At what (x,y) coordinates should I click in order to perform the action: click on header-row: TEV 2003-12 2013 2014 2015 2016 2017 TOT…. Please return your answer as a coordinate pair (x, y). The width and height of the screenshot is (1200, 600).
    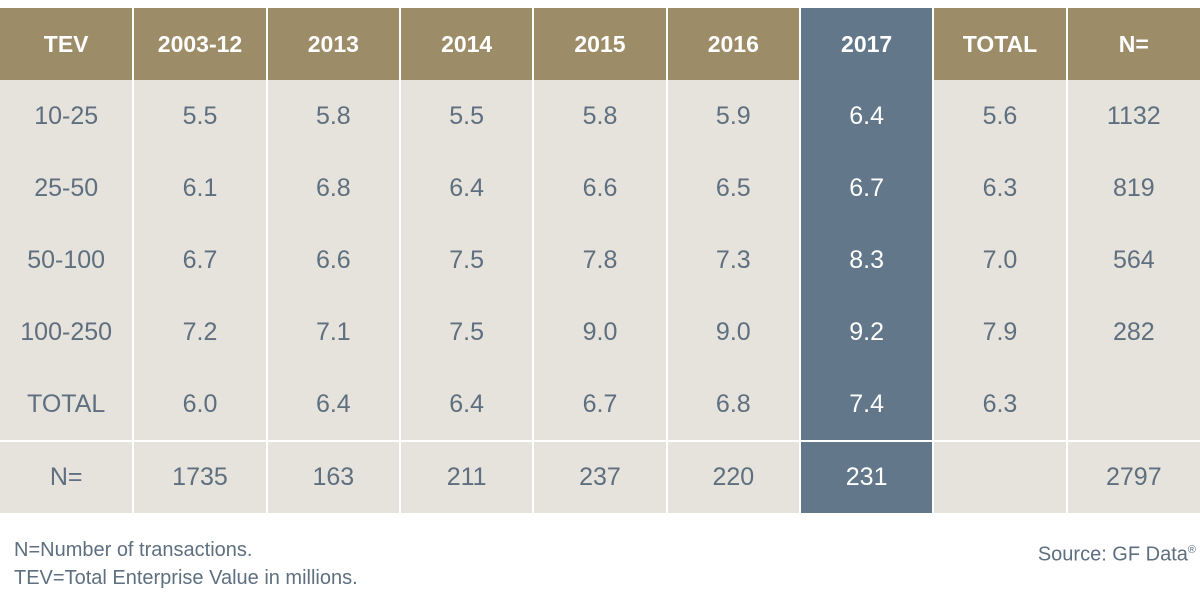
    Looking at the image, I should click on (600, 44).